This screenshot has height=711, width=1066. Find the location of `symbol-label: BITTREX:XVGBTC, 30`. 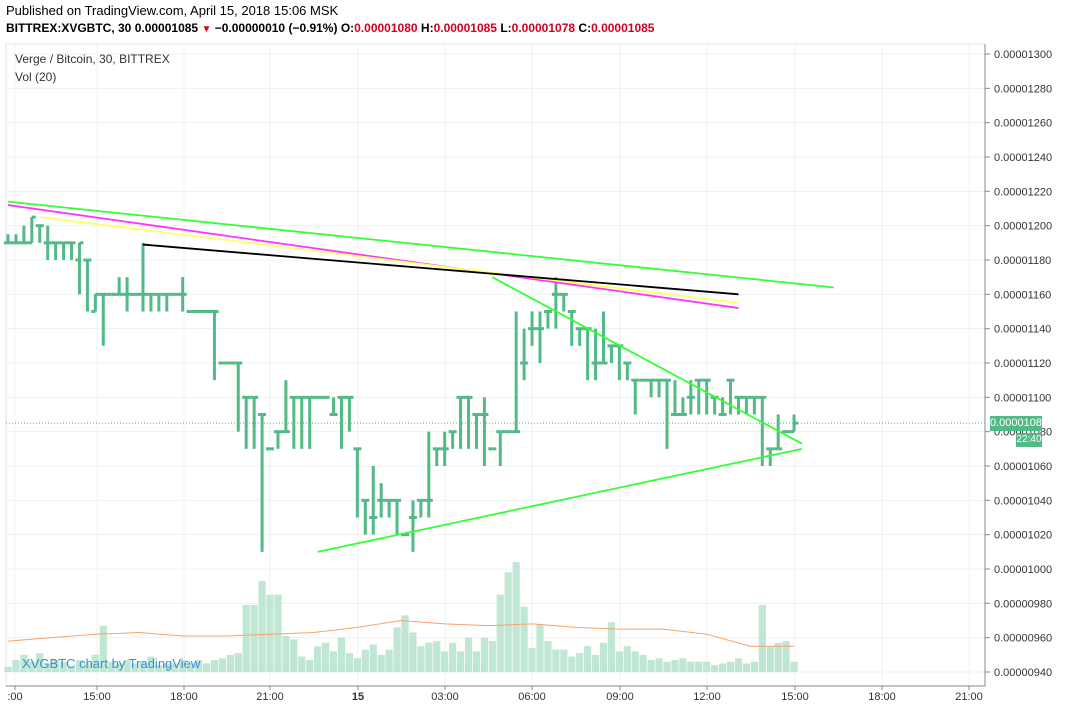

symbol-label: BITTREX:XVGBTC, 30 is located at coordinates (69, 28).